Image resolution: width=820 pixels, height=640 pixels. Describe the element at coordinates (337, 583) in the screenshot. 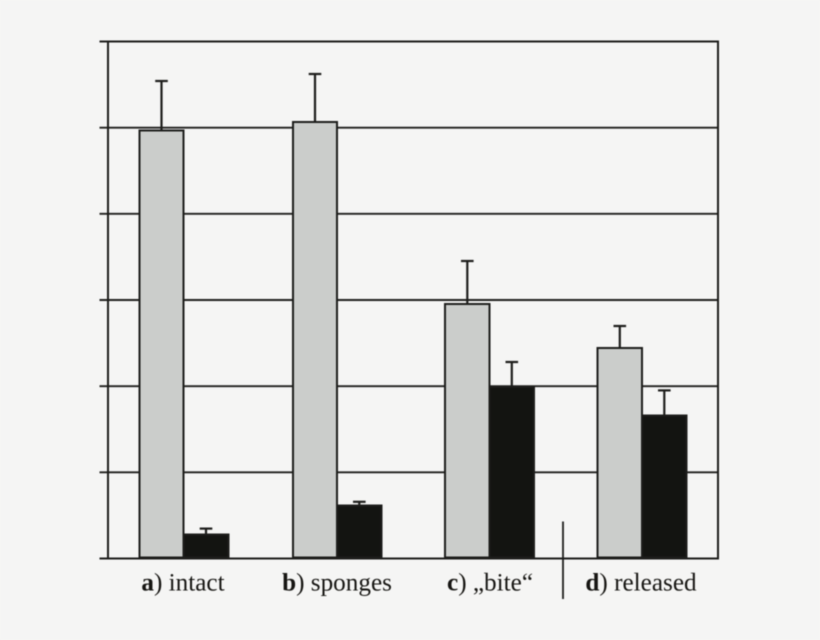

I see `svg-text: b) sponges` at that location.